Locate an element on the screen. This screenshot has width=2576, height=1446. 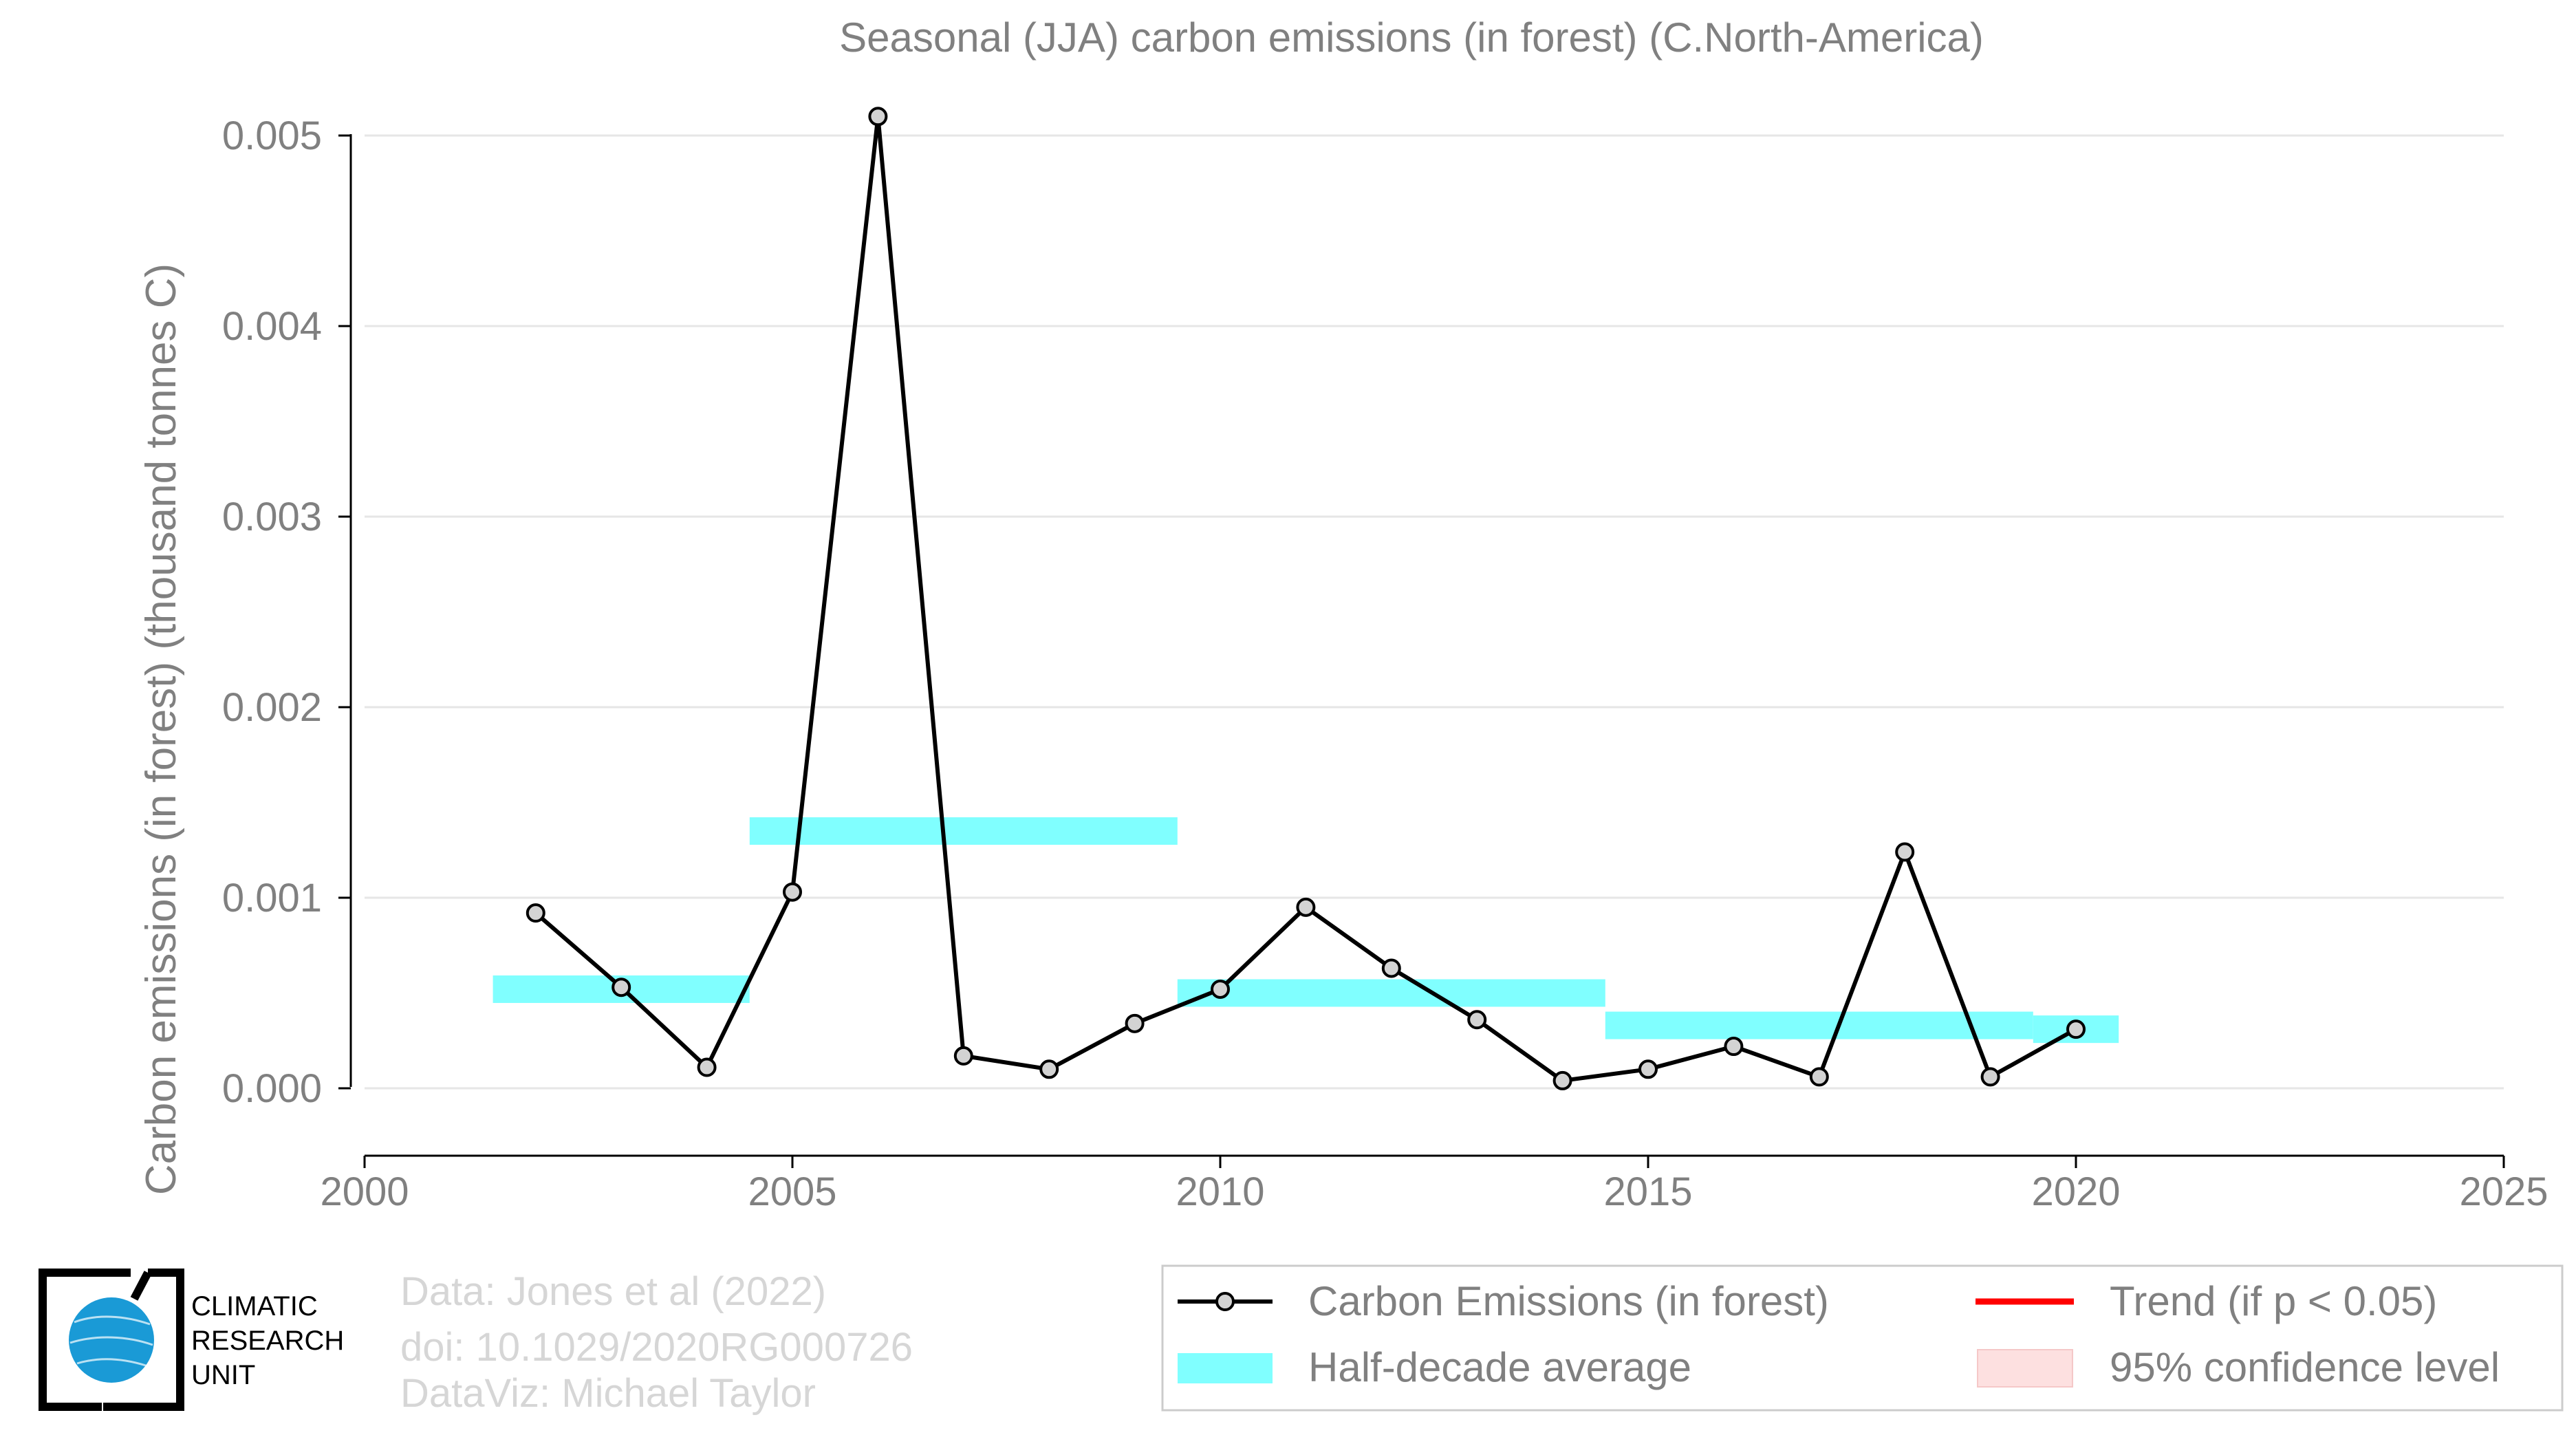
credit-data: Data: Jones et al (2022) is located at coordinates (613, 1291).